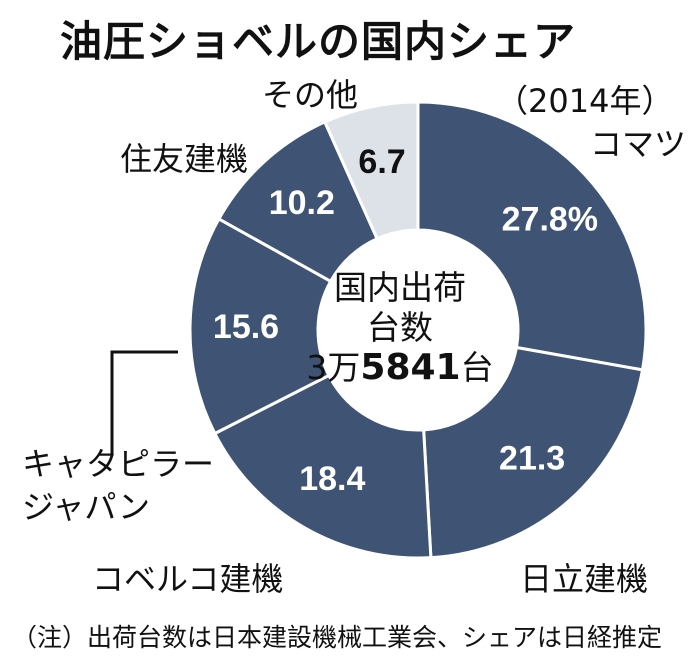  I want to click on label-caterpillar-line1: キャタピラー, so click(118, 464).